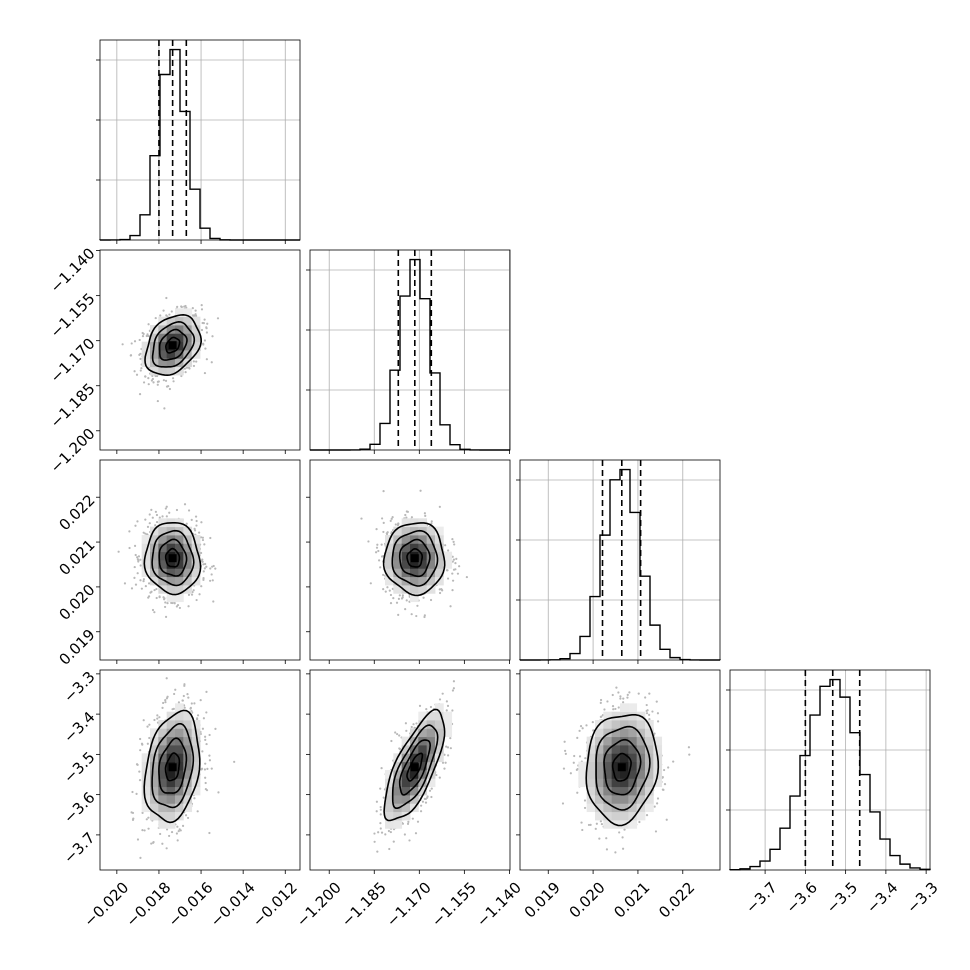 The height and width of the screenshot is (970, 970). I want to click on y-tick-label: −1.140, so click(73, 270).